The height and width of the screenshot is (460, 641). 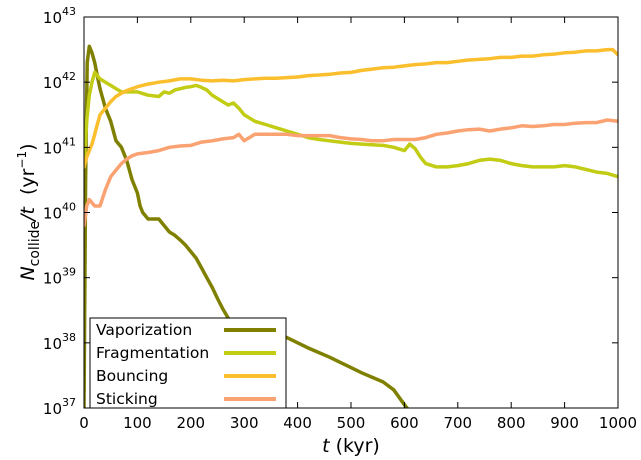 I want to click on legend-entry-vaporization: Vaporization, so click(x=186, y=330).